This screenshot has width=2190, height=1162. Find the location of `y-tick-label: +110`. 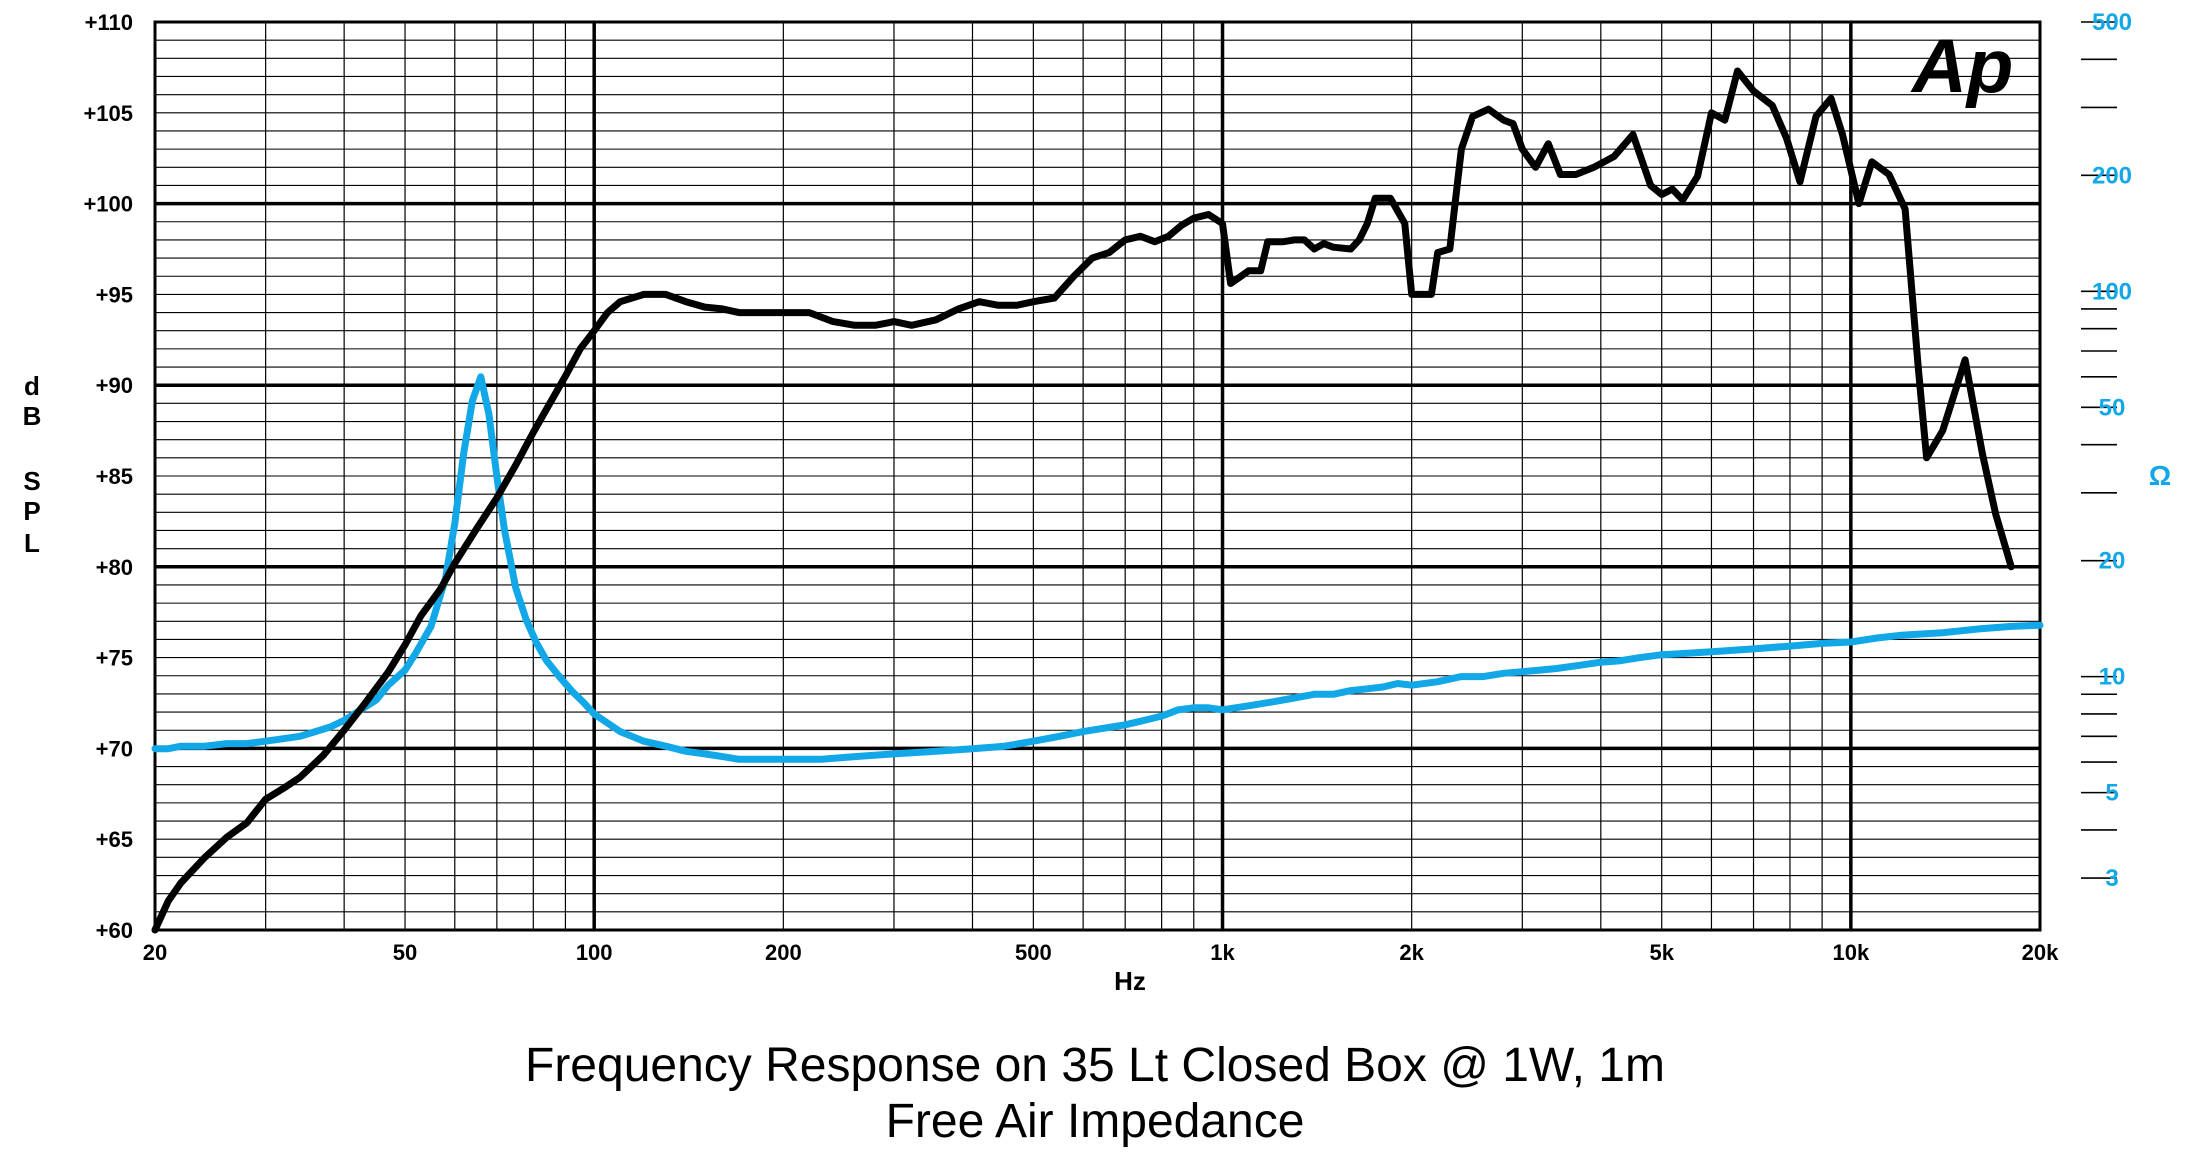

y-tick-label: +110 is located at coordinates (109, 22).